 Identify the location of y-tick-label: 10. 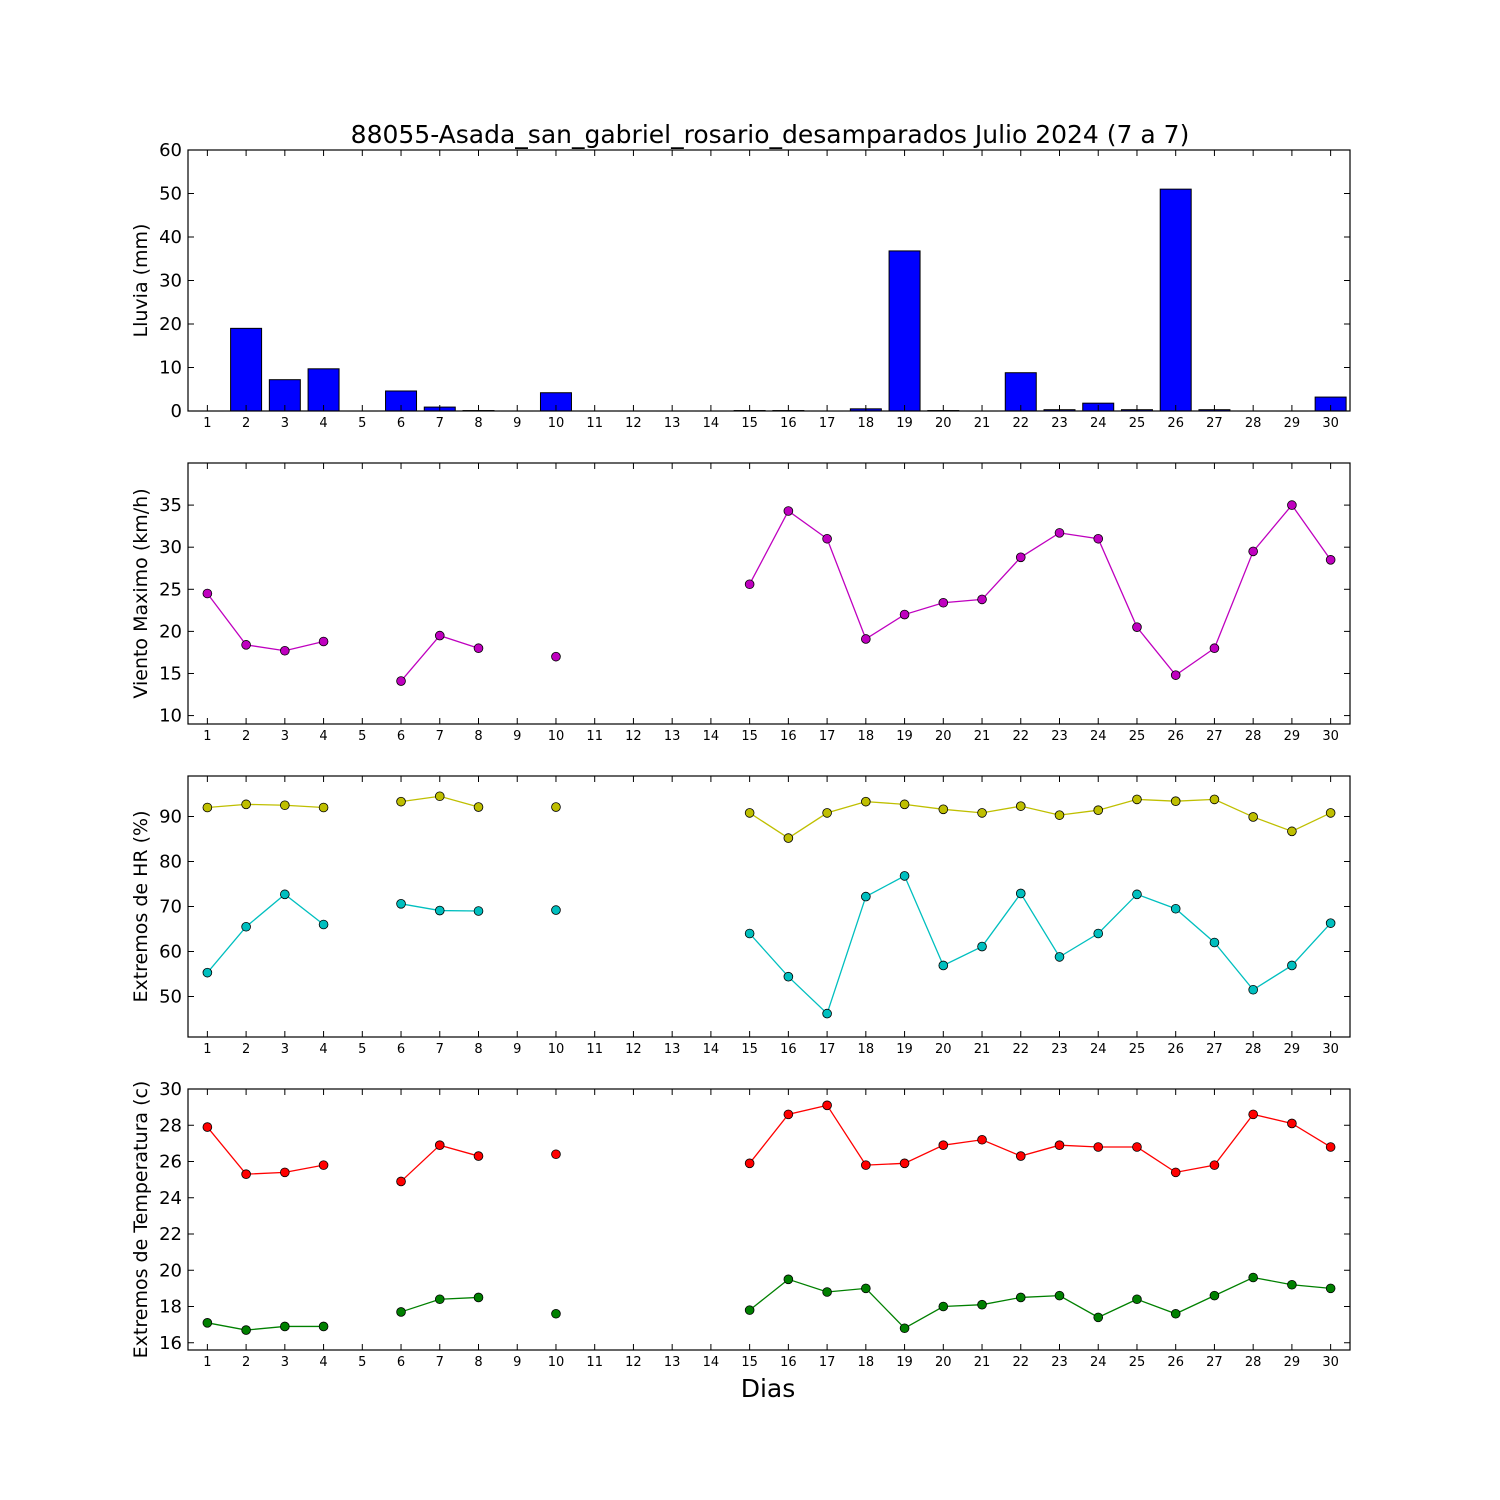
(170, 716).